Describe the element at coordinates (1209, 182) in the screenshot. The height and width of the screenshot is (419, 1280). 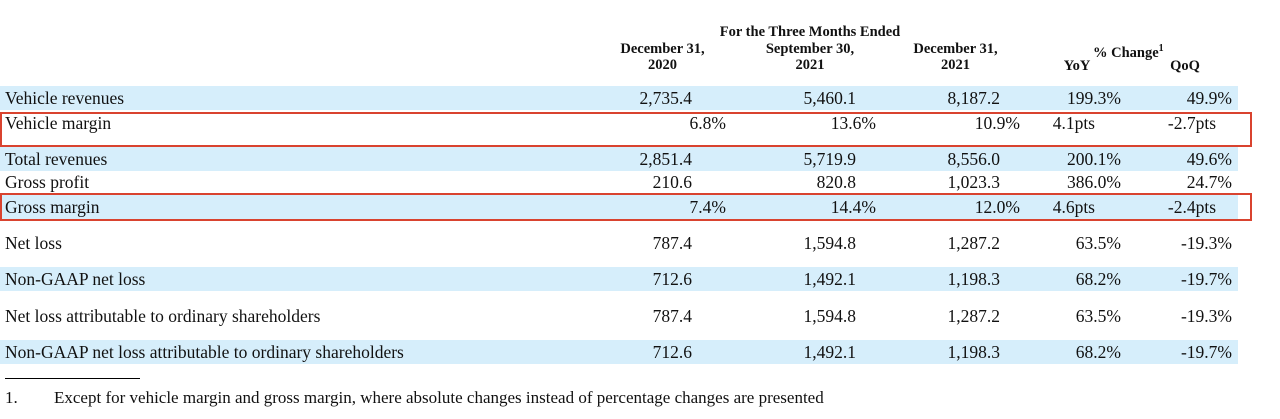
I see `cell-qoq: 24.7%` at that location.